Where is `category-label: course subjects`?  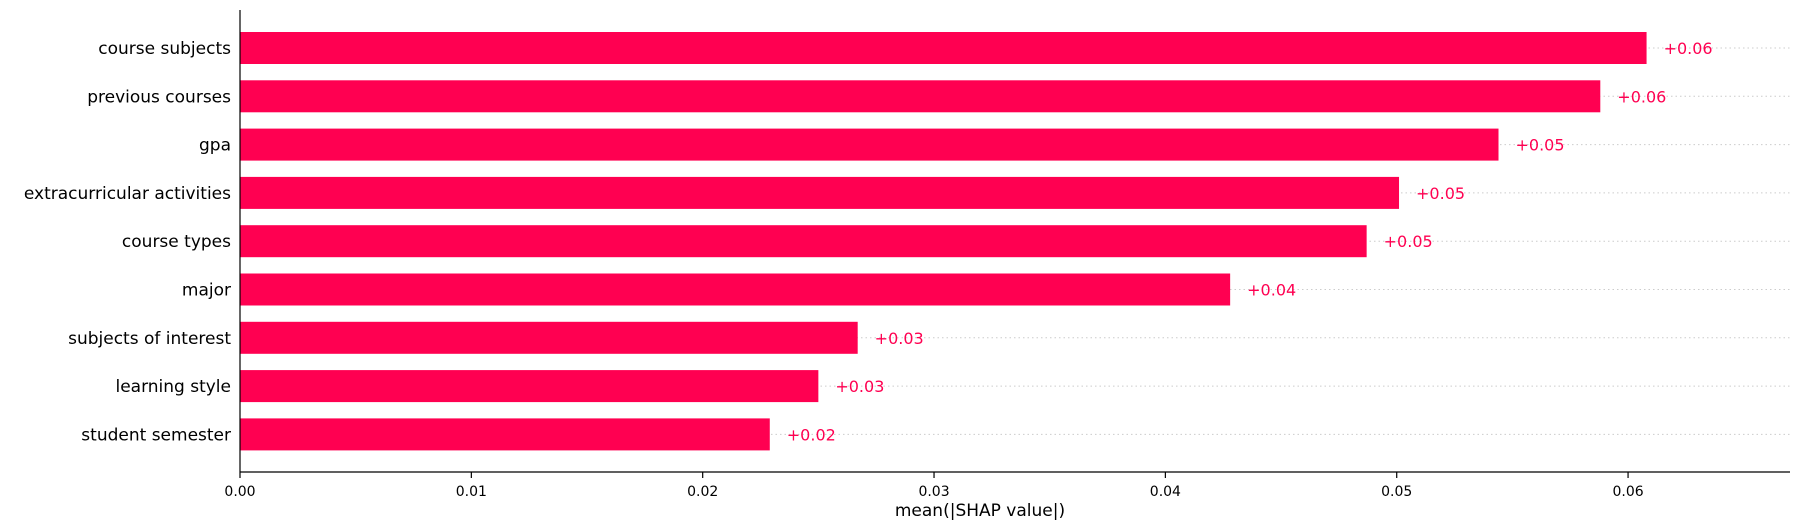
category-label: course subjects is located at coordinates (164, 49).